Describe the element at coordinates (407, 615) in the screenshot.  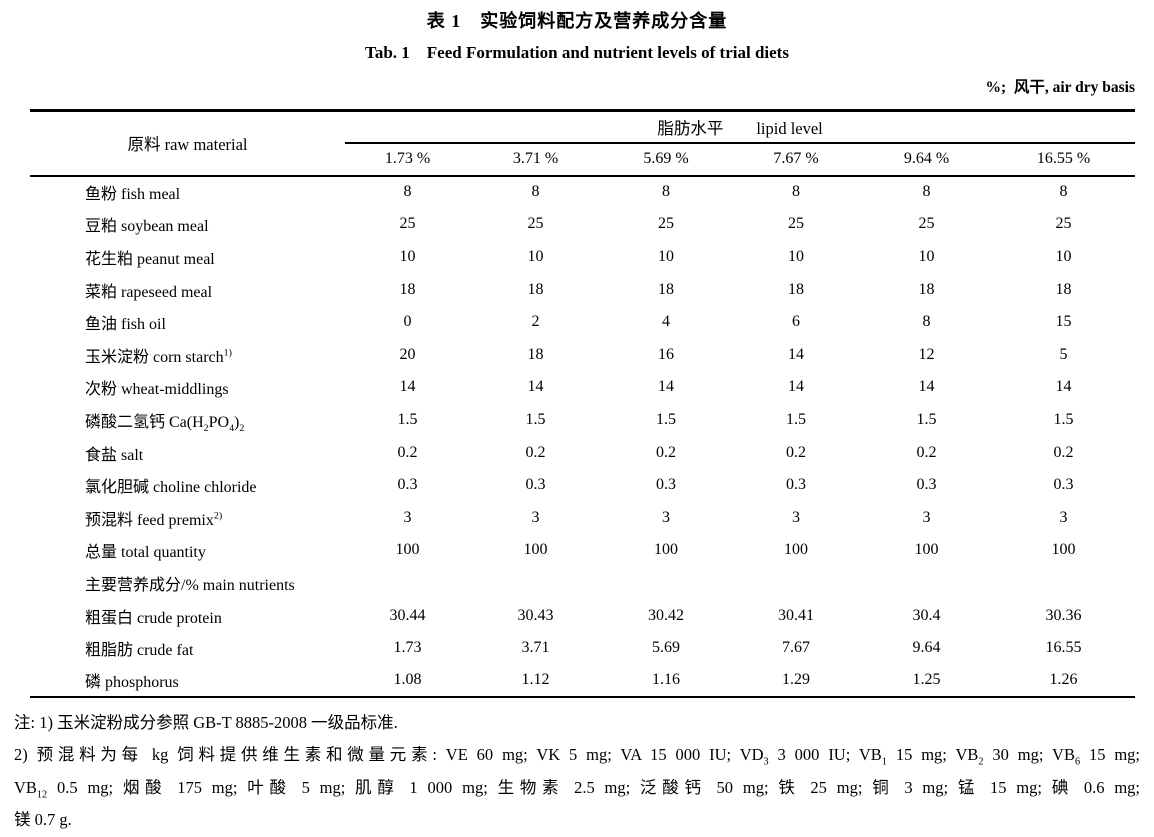
I see `row-value: 30.44` at that location.